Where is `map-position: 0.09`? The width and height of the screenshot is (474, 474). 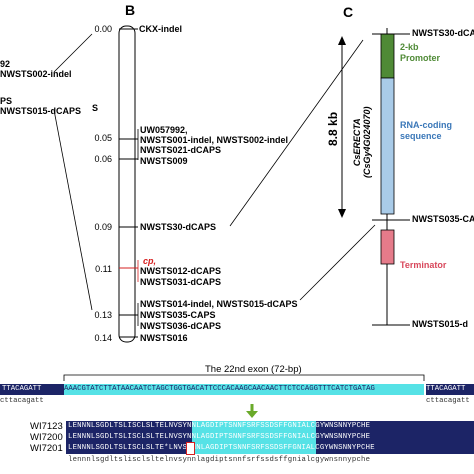
map-position: 0.09 is located at coordinates (103, 227).